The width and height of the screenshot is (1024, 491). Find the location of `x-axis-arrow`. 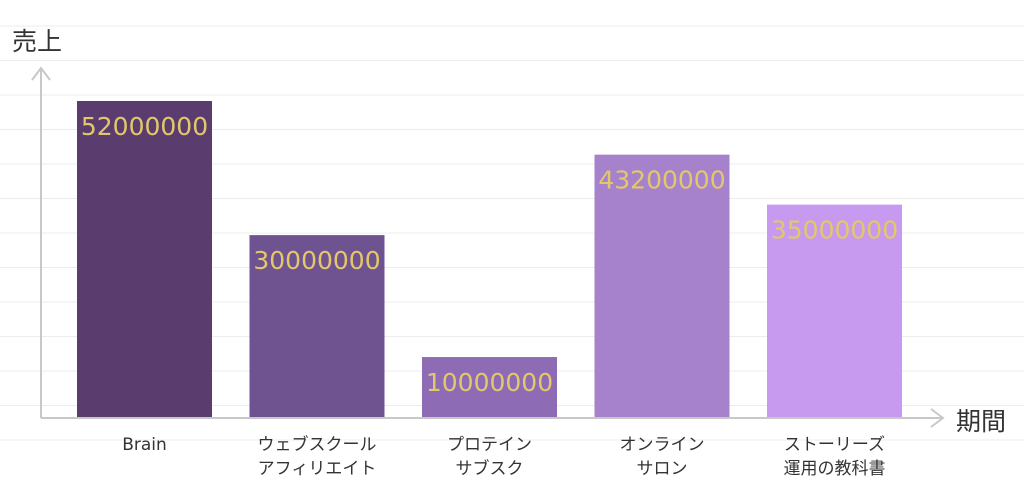

x-axis-arrow is located at coordinates (937, 418).